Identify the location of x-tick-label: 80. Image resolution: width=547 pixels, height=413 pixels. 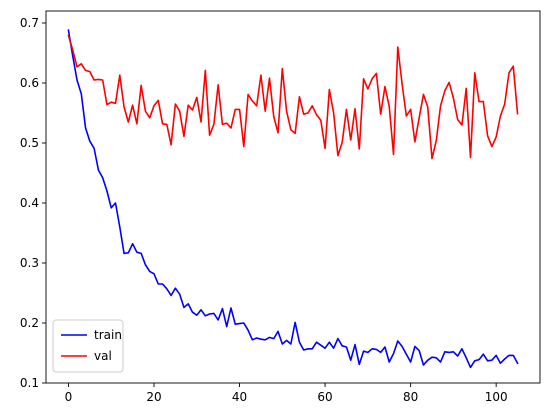
(410, 397).